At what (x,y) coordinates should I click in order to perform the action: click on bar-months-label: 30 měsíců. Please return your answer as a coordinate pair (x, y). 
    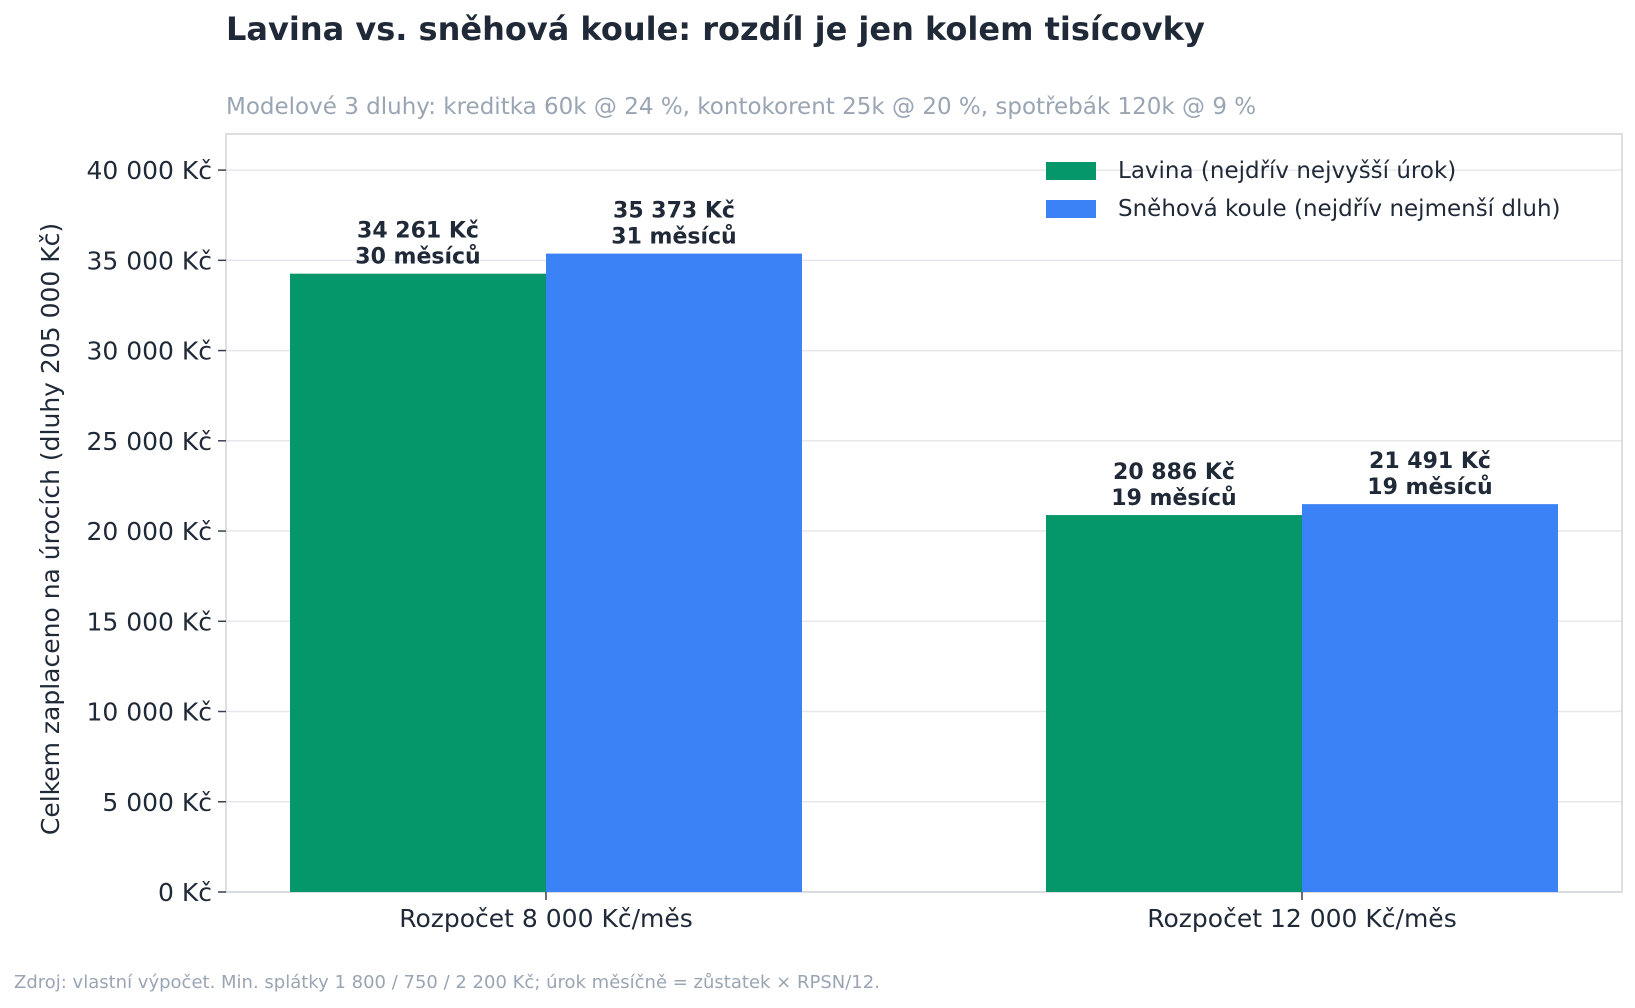
    Looking at the image, I should click on (417, 257).